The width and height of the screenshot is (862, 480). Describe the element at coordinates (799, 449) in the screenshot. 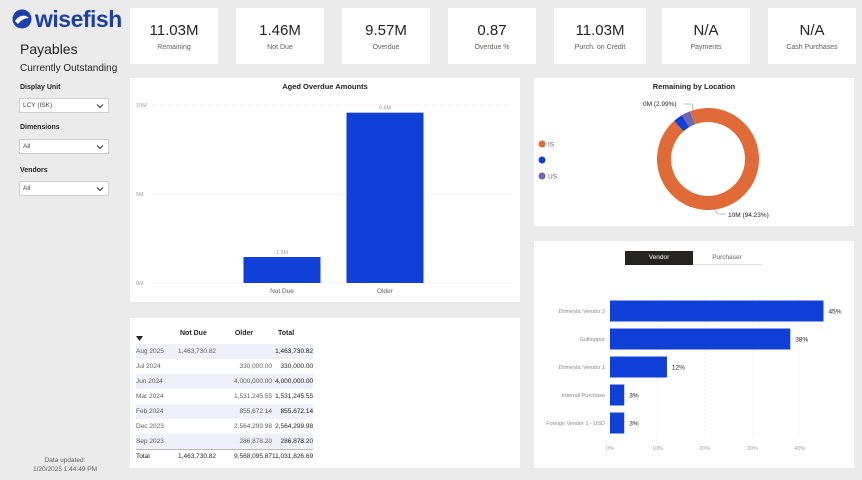

I see `x-tick-label: 40%` at that location.